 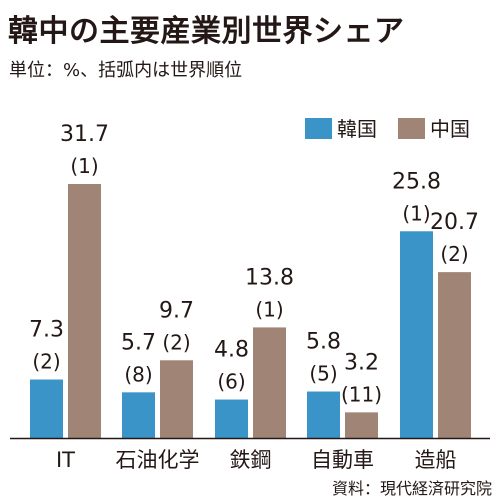 I want to click on value-label-china-3: 3.2, so click(x=361, y=362).